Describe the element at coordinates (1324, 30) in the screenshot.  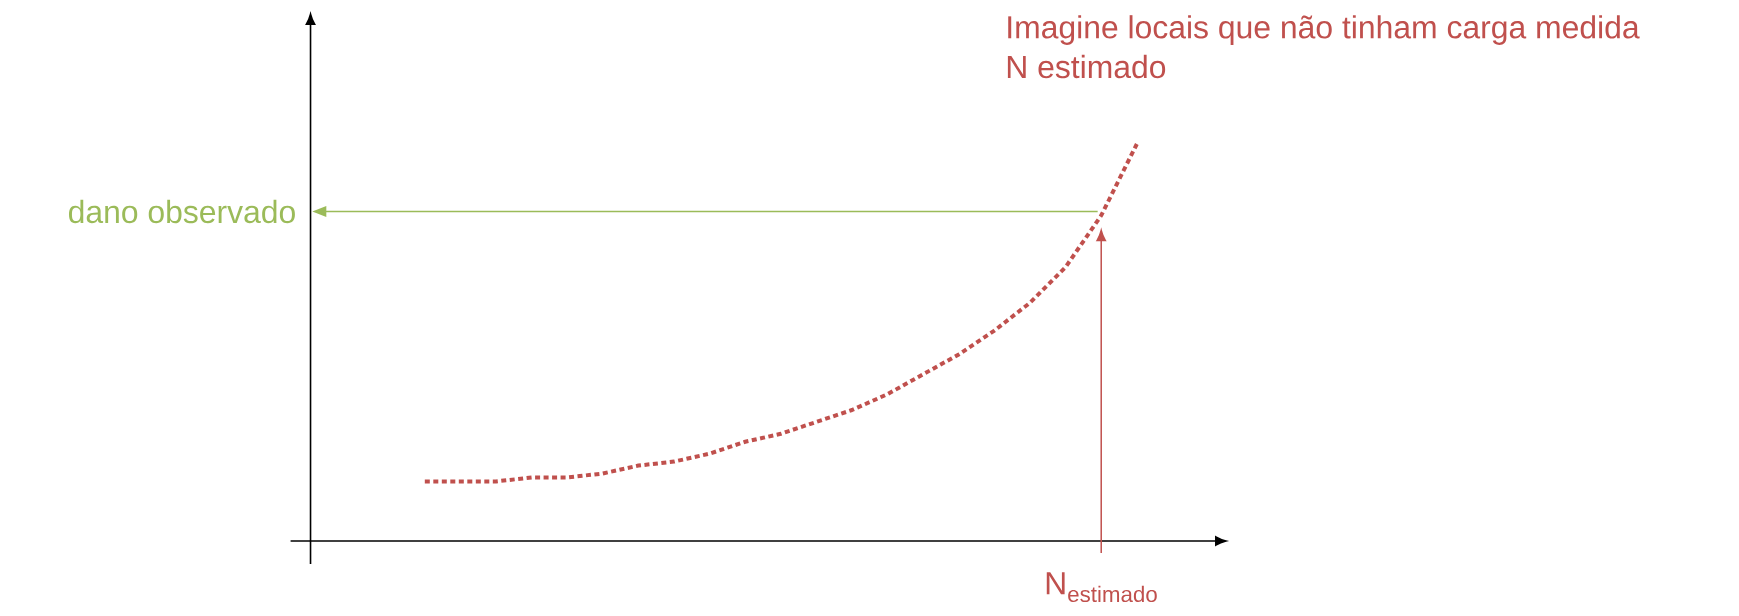
I see `text: Imagine locais que não tinham carga medida` at that location.